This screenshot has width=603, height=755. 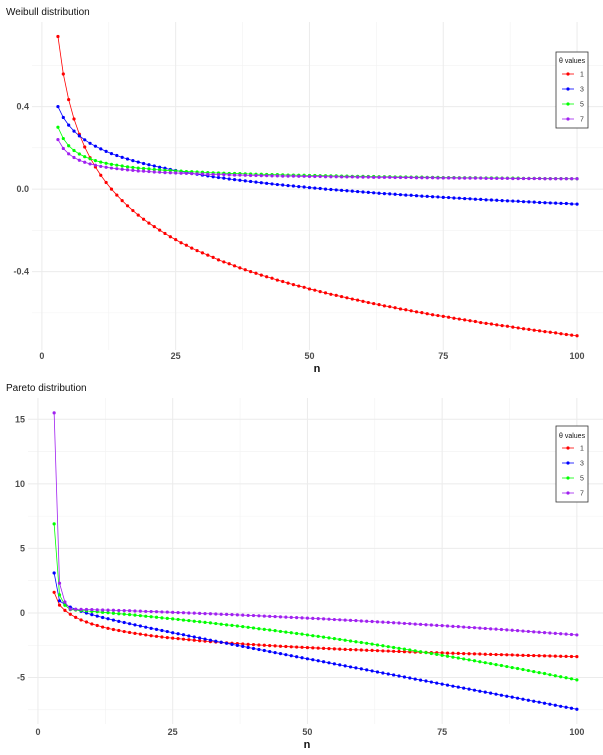 What do you see at coordinates (573, 464) in the screenshot?
I see `legend-item: 3` at bounding box center [573, 464].